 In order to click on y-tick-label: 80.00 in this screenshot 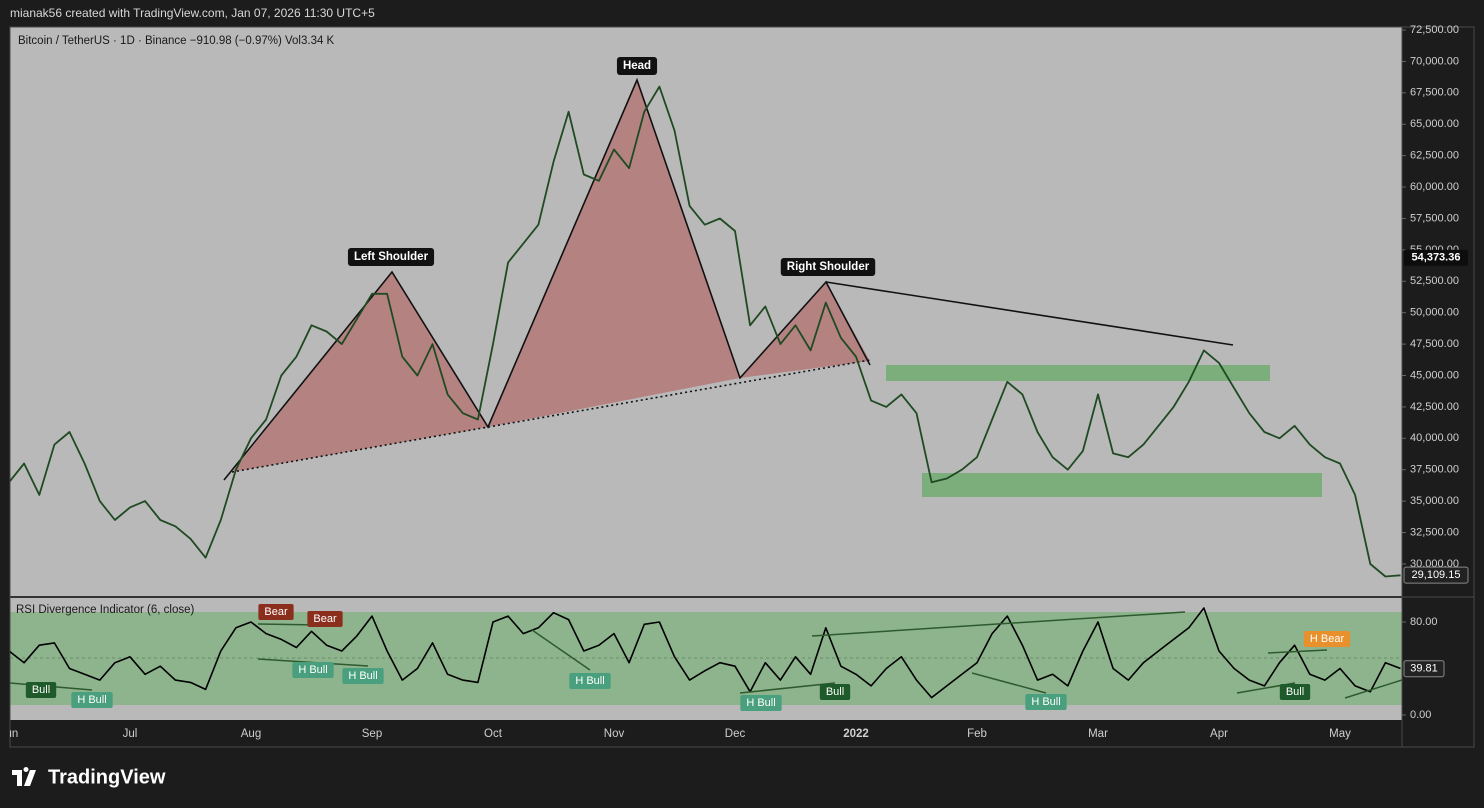, I will do `click(1424, 622)`.